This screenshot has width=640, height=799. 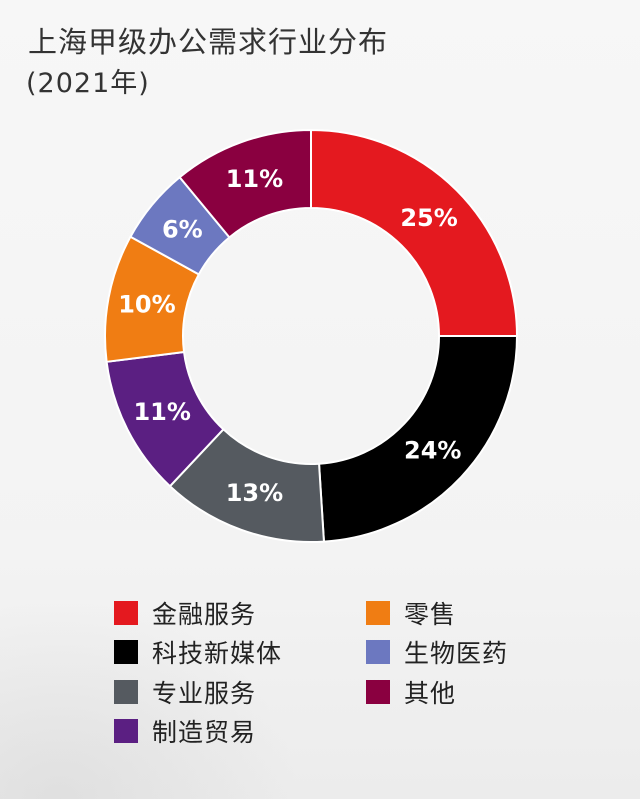 I want to click on slice-label-4: 11%, so click(x=161, y=412).